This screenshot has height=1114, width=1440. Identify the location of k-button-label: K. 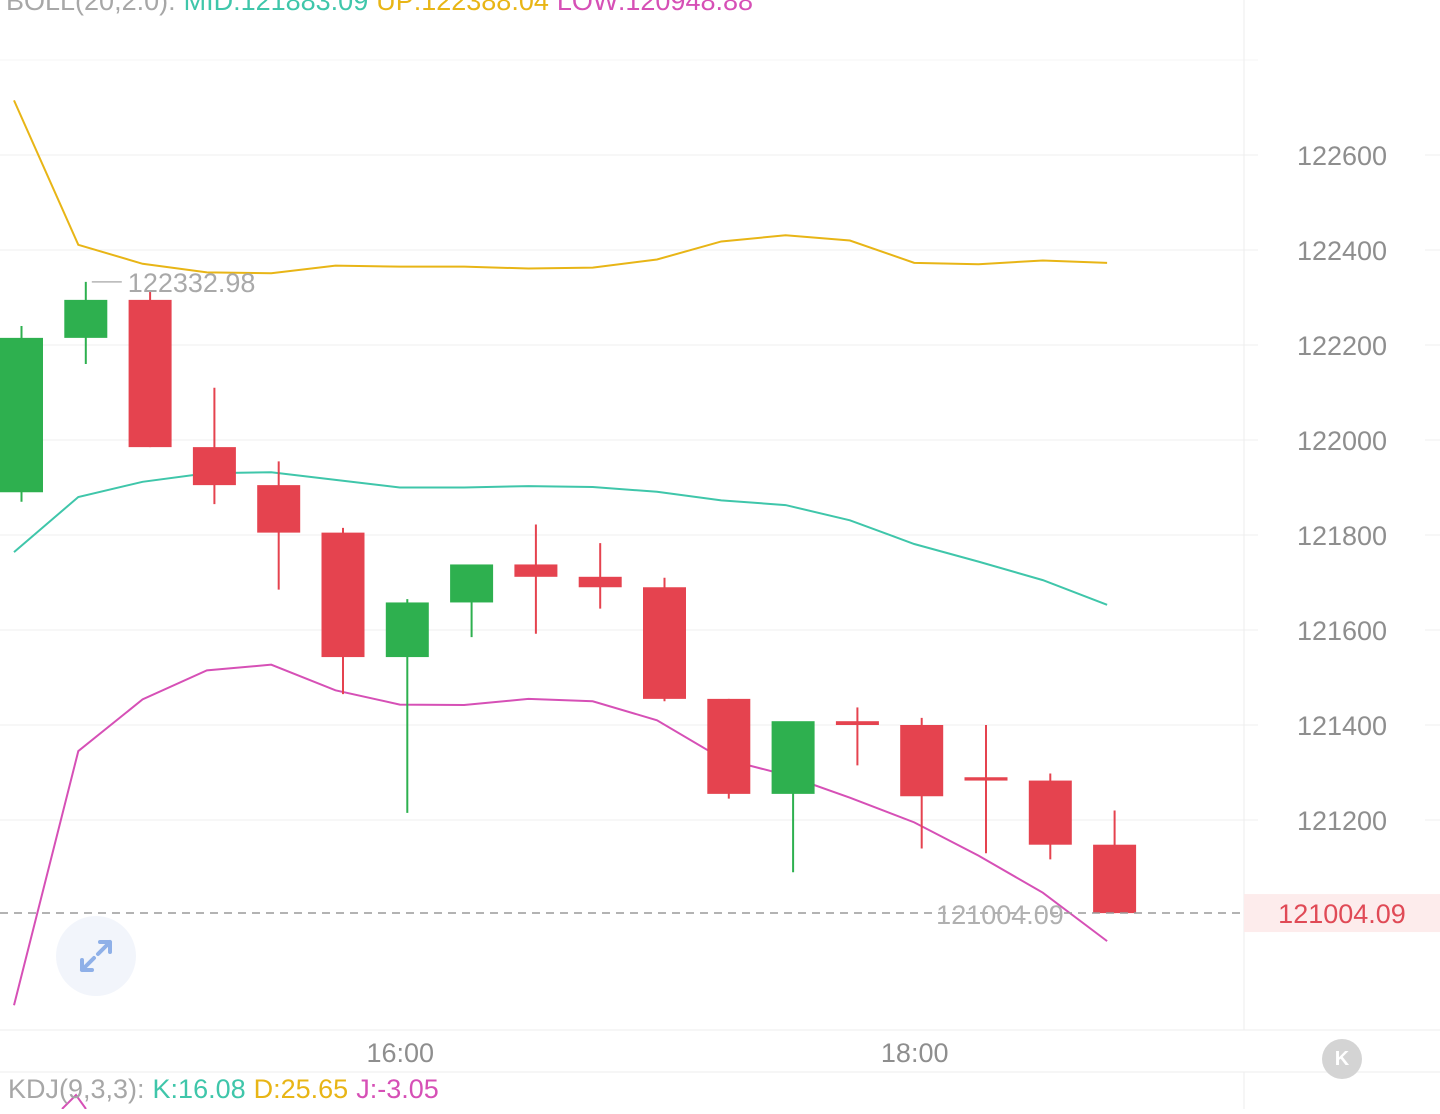
(1342, 1058).